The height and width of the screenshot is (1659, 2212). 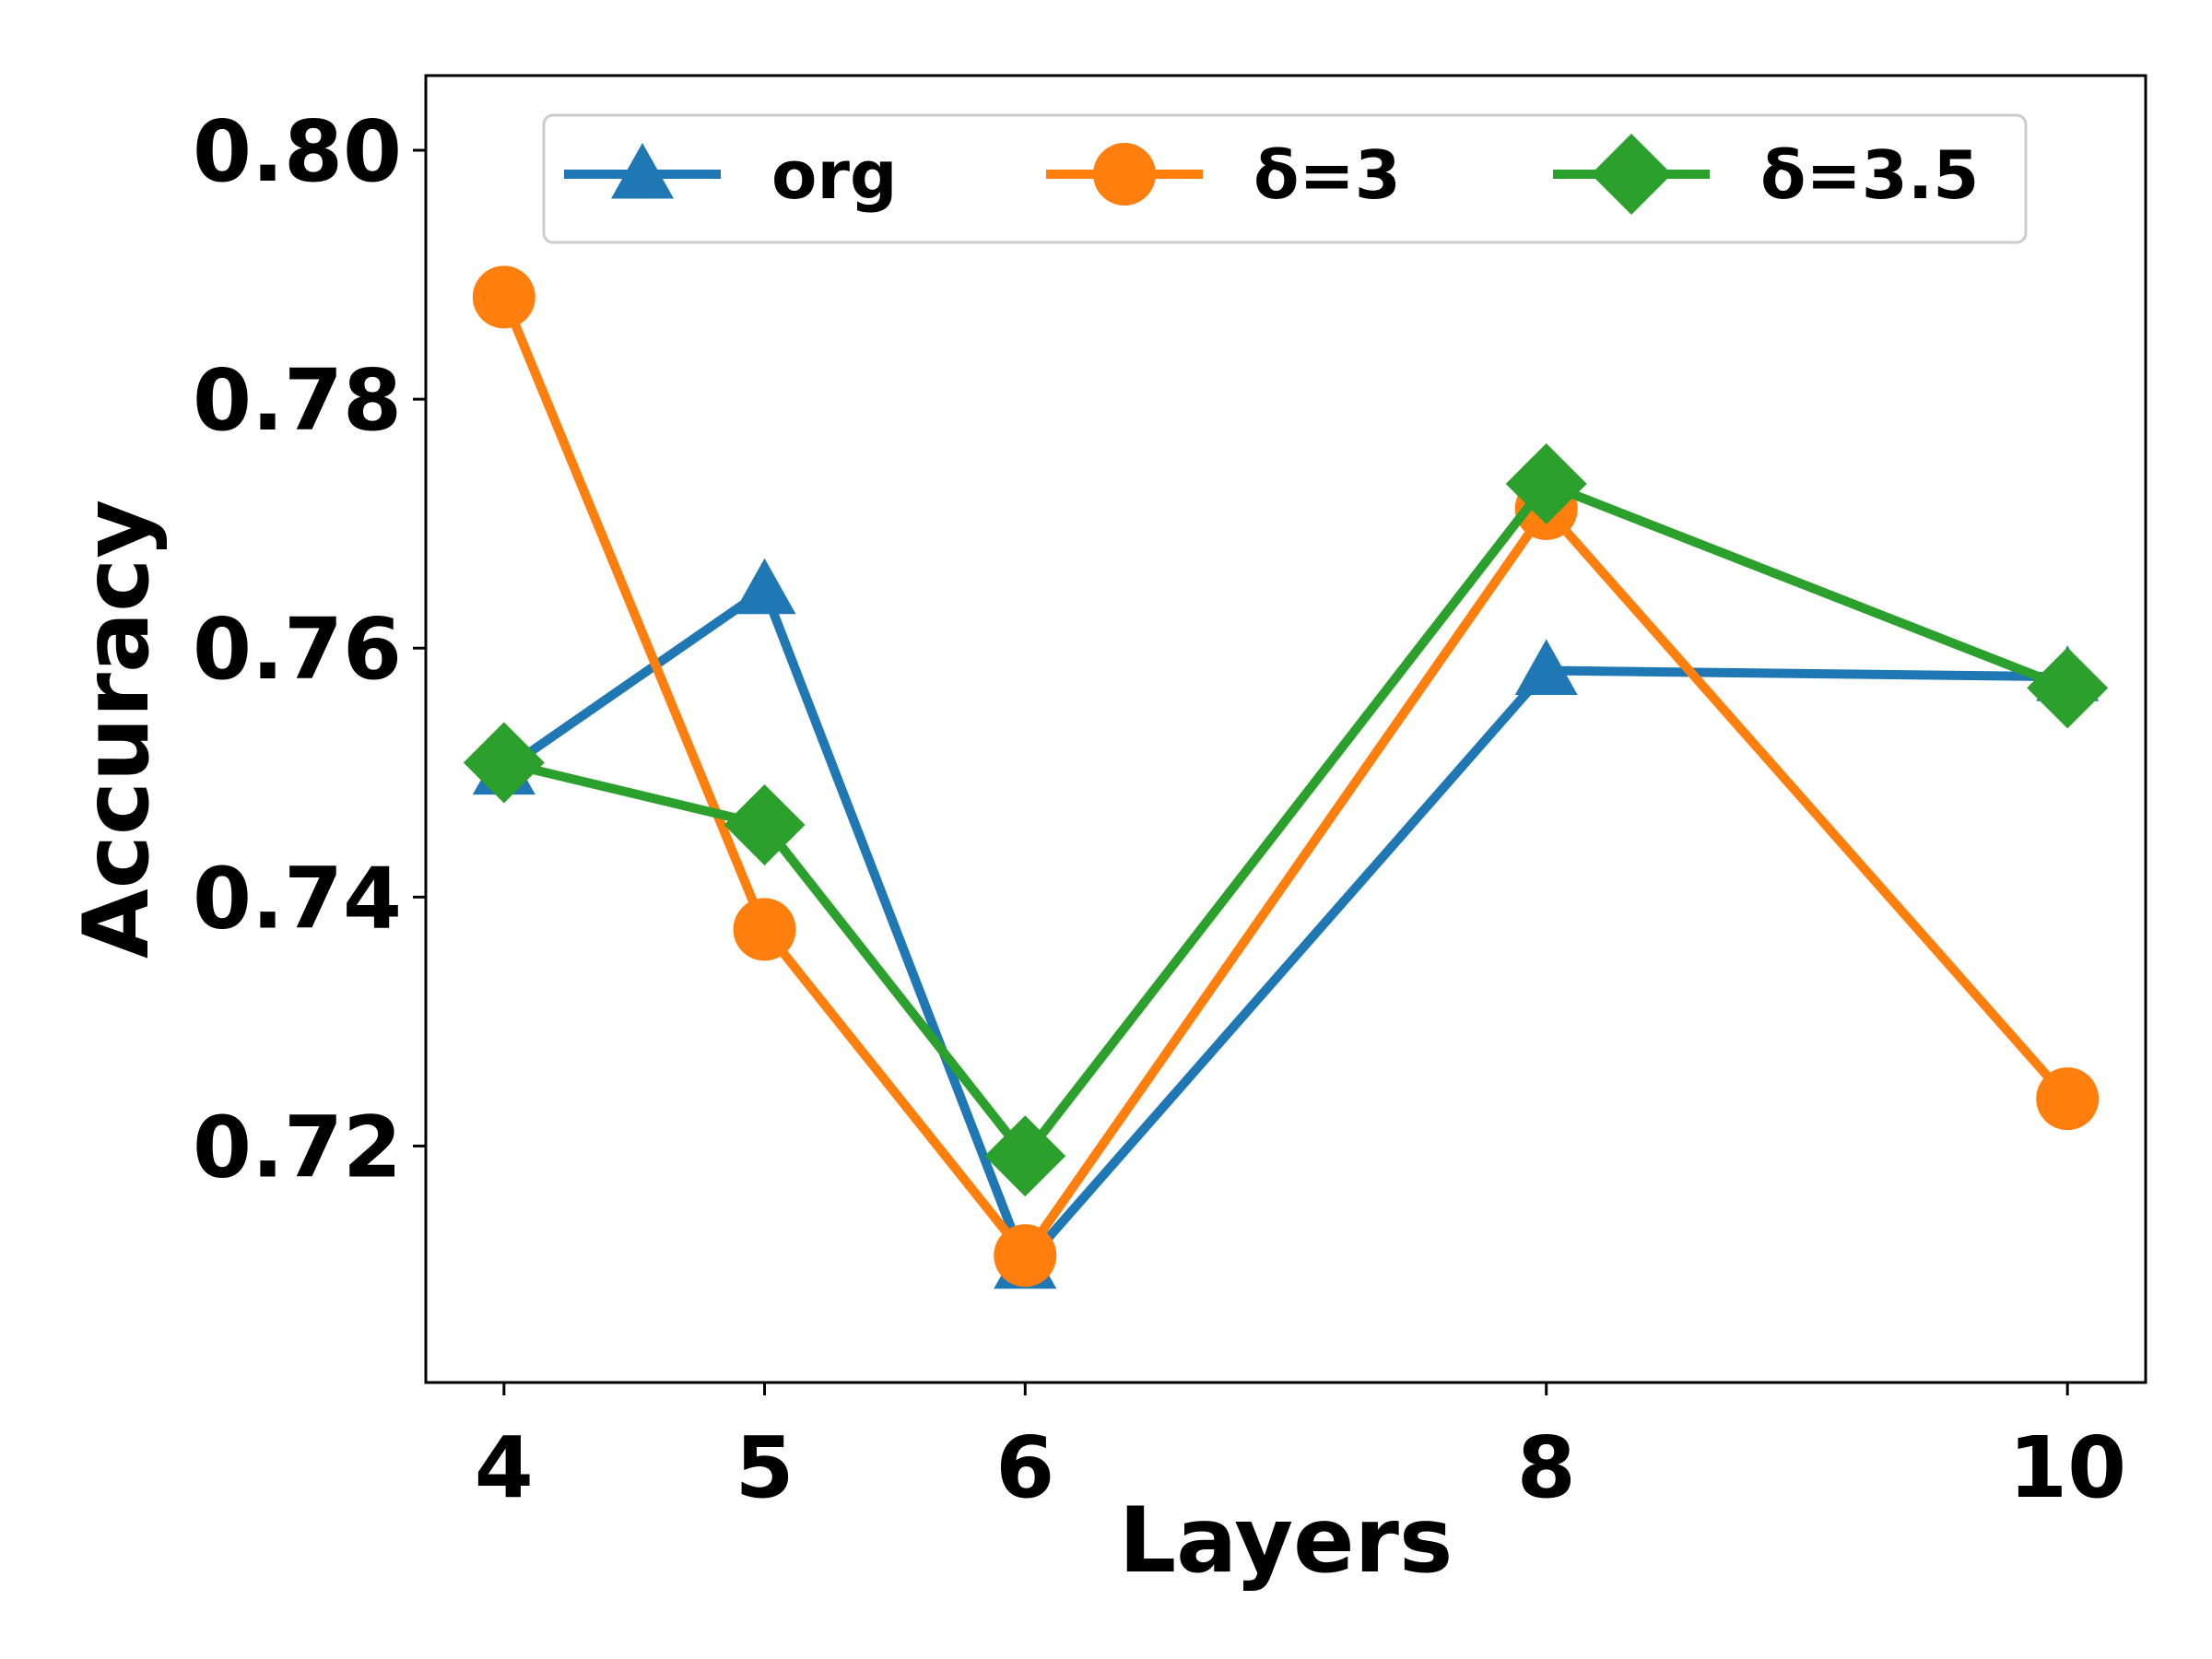 I want to click on x-tick-label: 4, so click(x=504, y=1467).